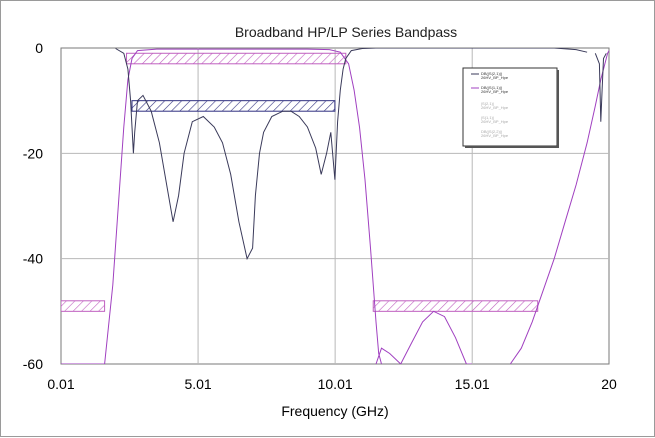  I want to click on y-tick-labels: 0 -20 -40 -60, so click(33, 206).